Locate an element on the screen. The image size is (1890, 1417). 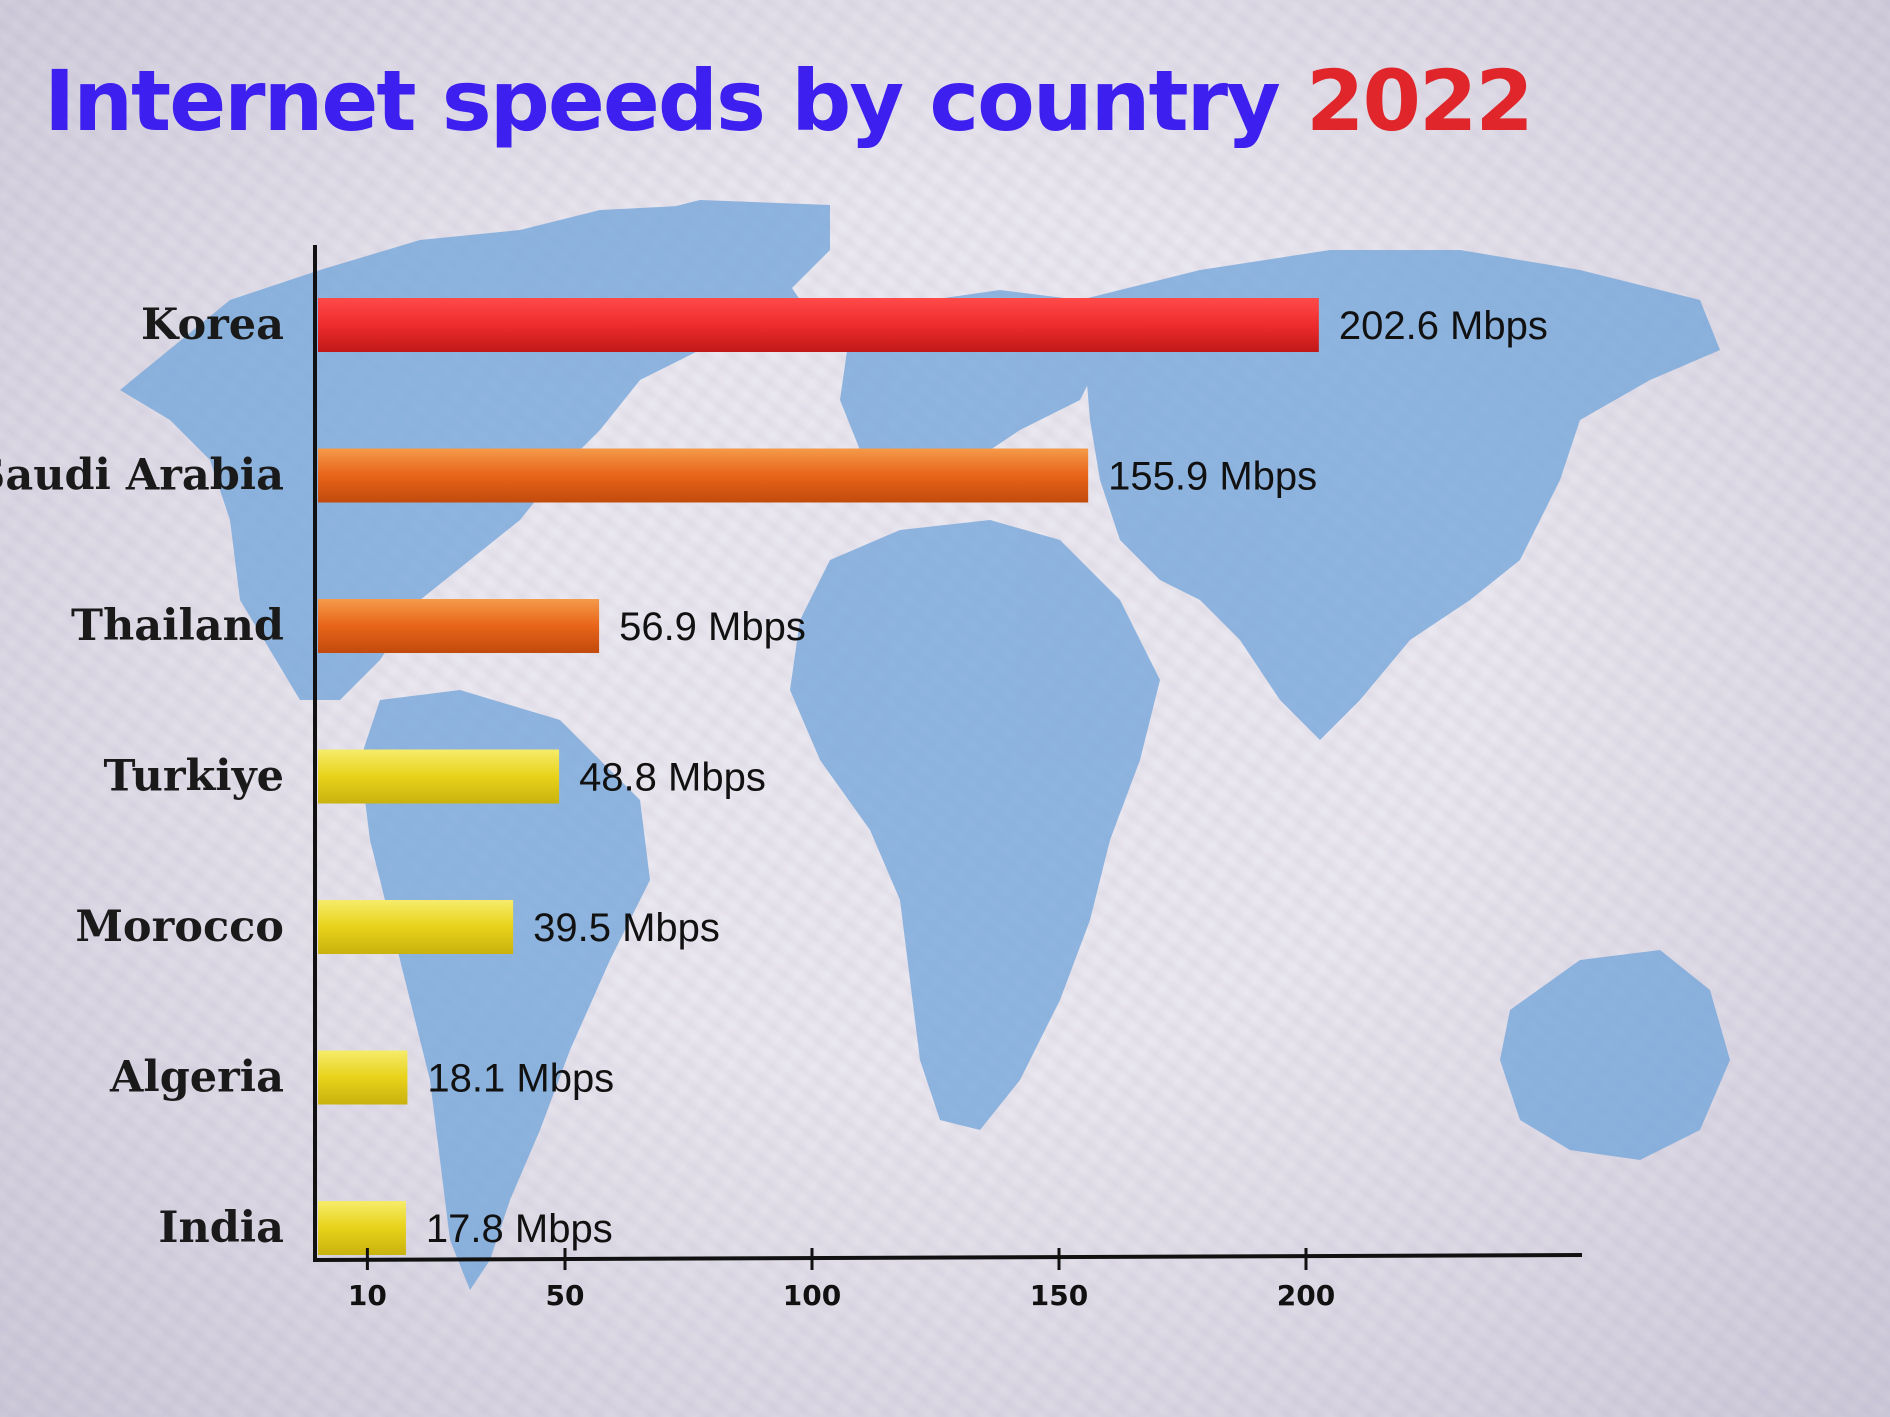
greenland-shape is located at coordinates (725, 255).